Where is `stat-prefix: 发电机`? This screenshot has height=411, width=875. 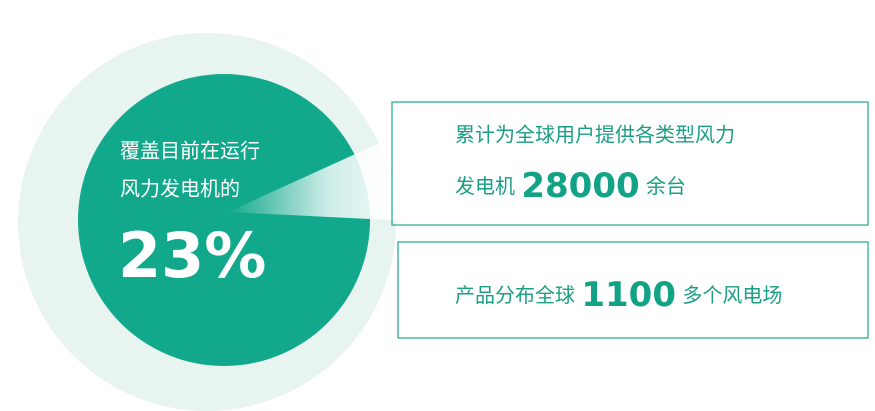
stat-prefix: 发电机 is located at coordinates (485, 186).